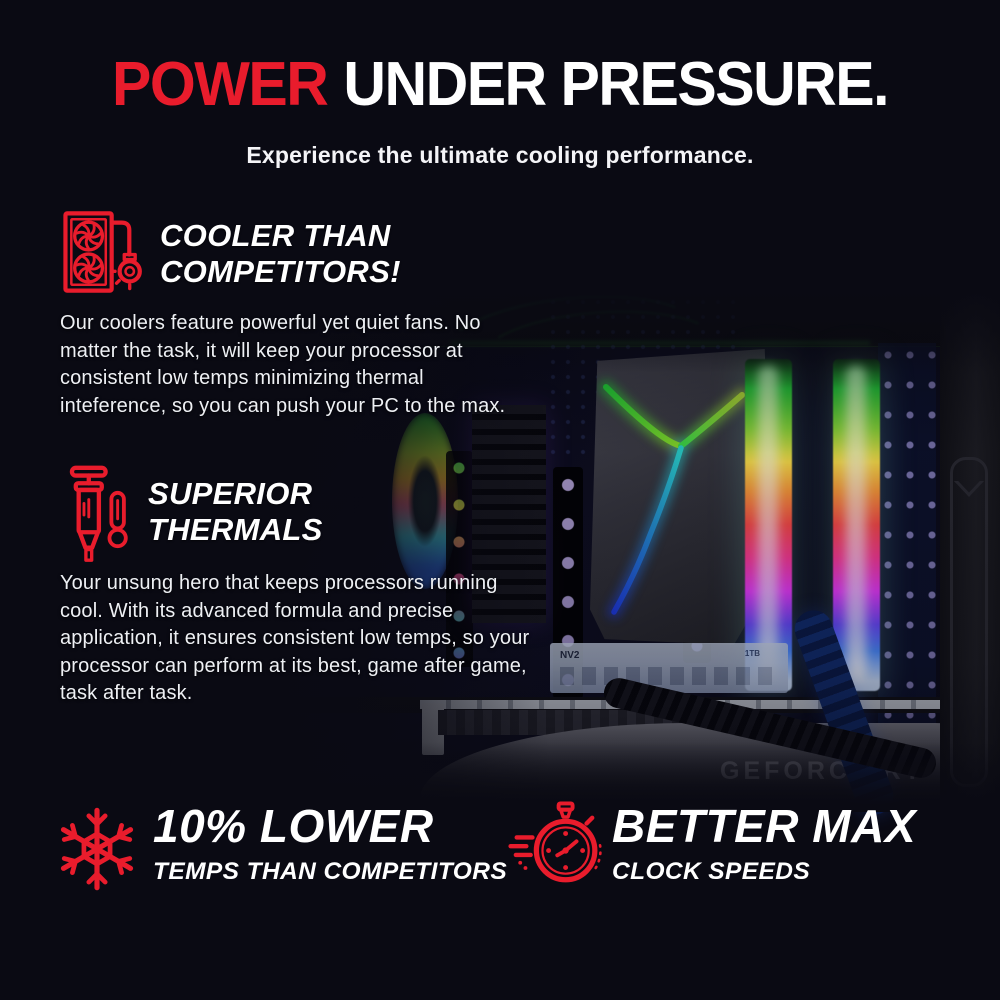 The height and width of the screenshot is (1000, 1000). I want to click on stat-1-value: 10% LOWER, so click(293, 826).